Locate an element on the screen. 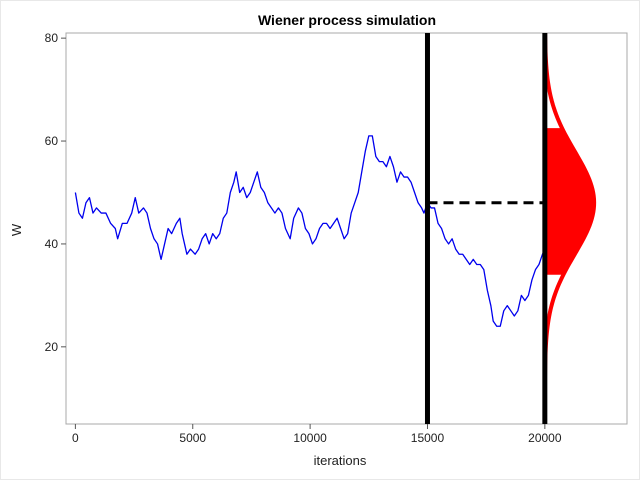  x-tick-label: 15000 is located at coordinates (428, 438).